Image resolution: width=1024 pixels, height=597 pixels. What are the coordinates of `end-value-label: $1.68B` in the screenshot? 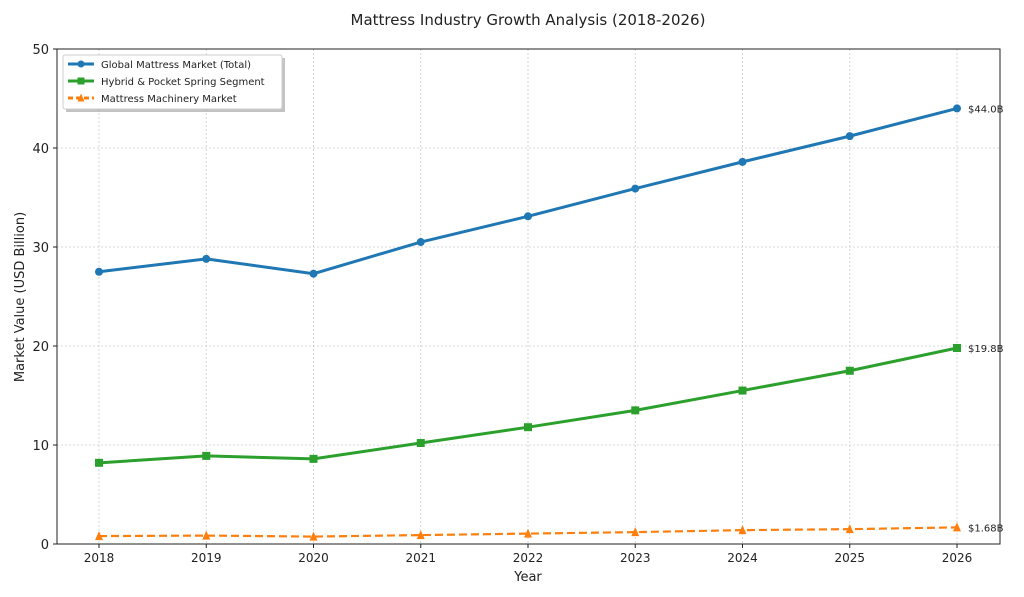 It's located at (986, 528).